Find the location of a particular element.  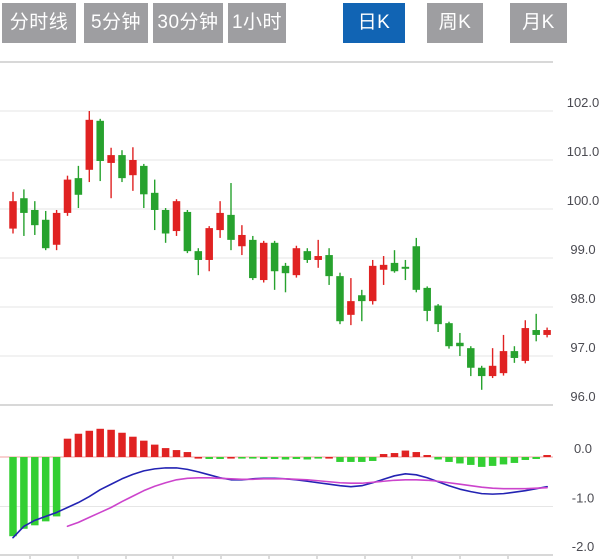

price-axis-label: 98.0 is located at coordinates (582, 298).